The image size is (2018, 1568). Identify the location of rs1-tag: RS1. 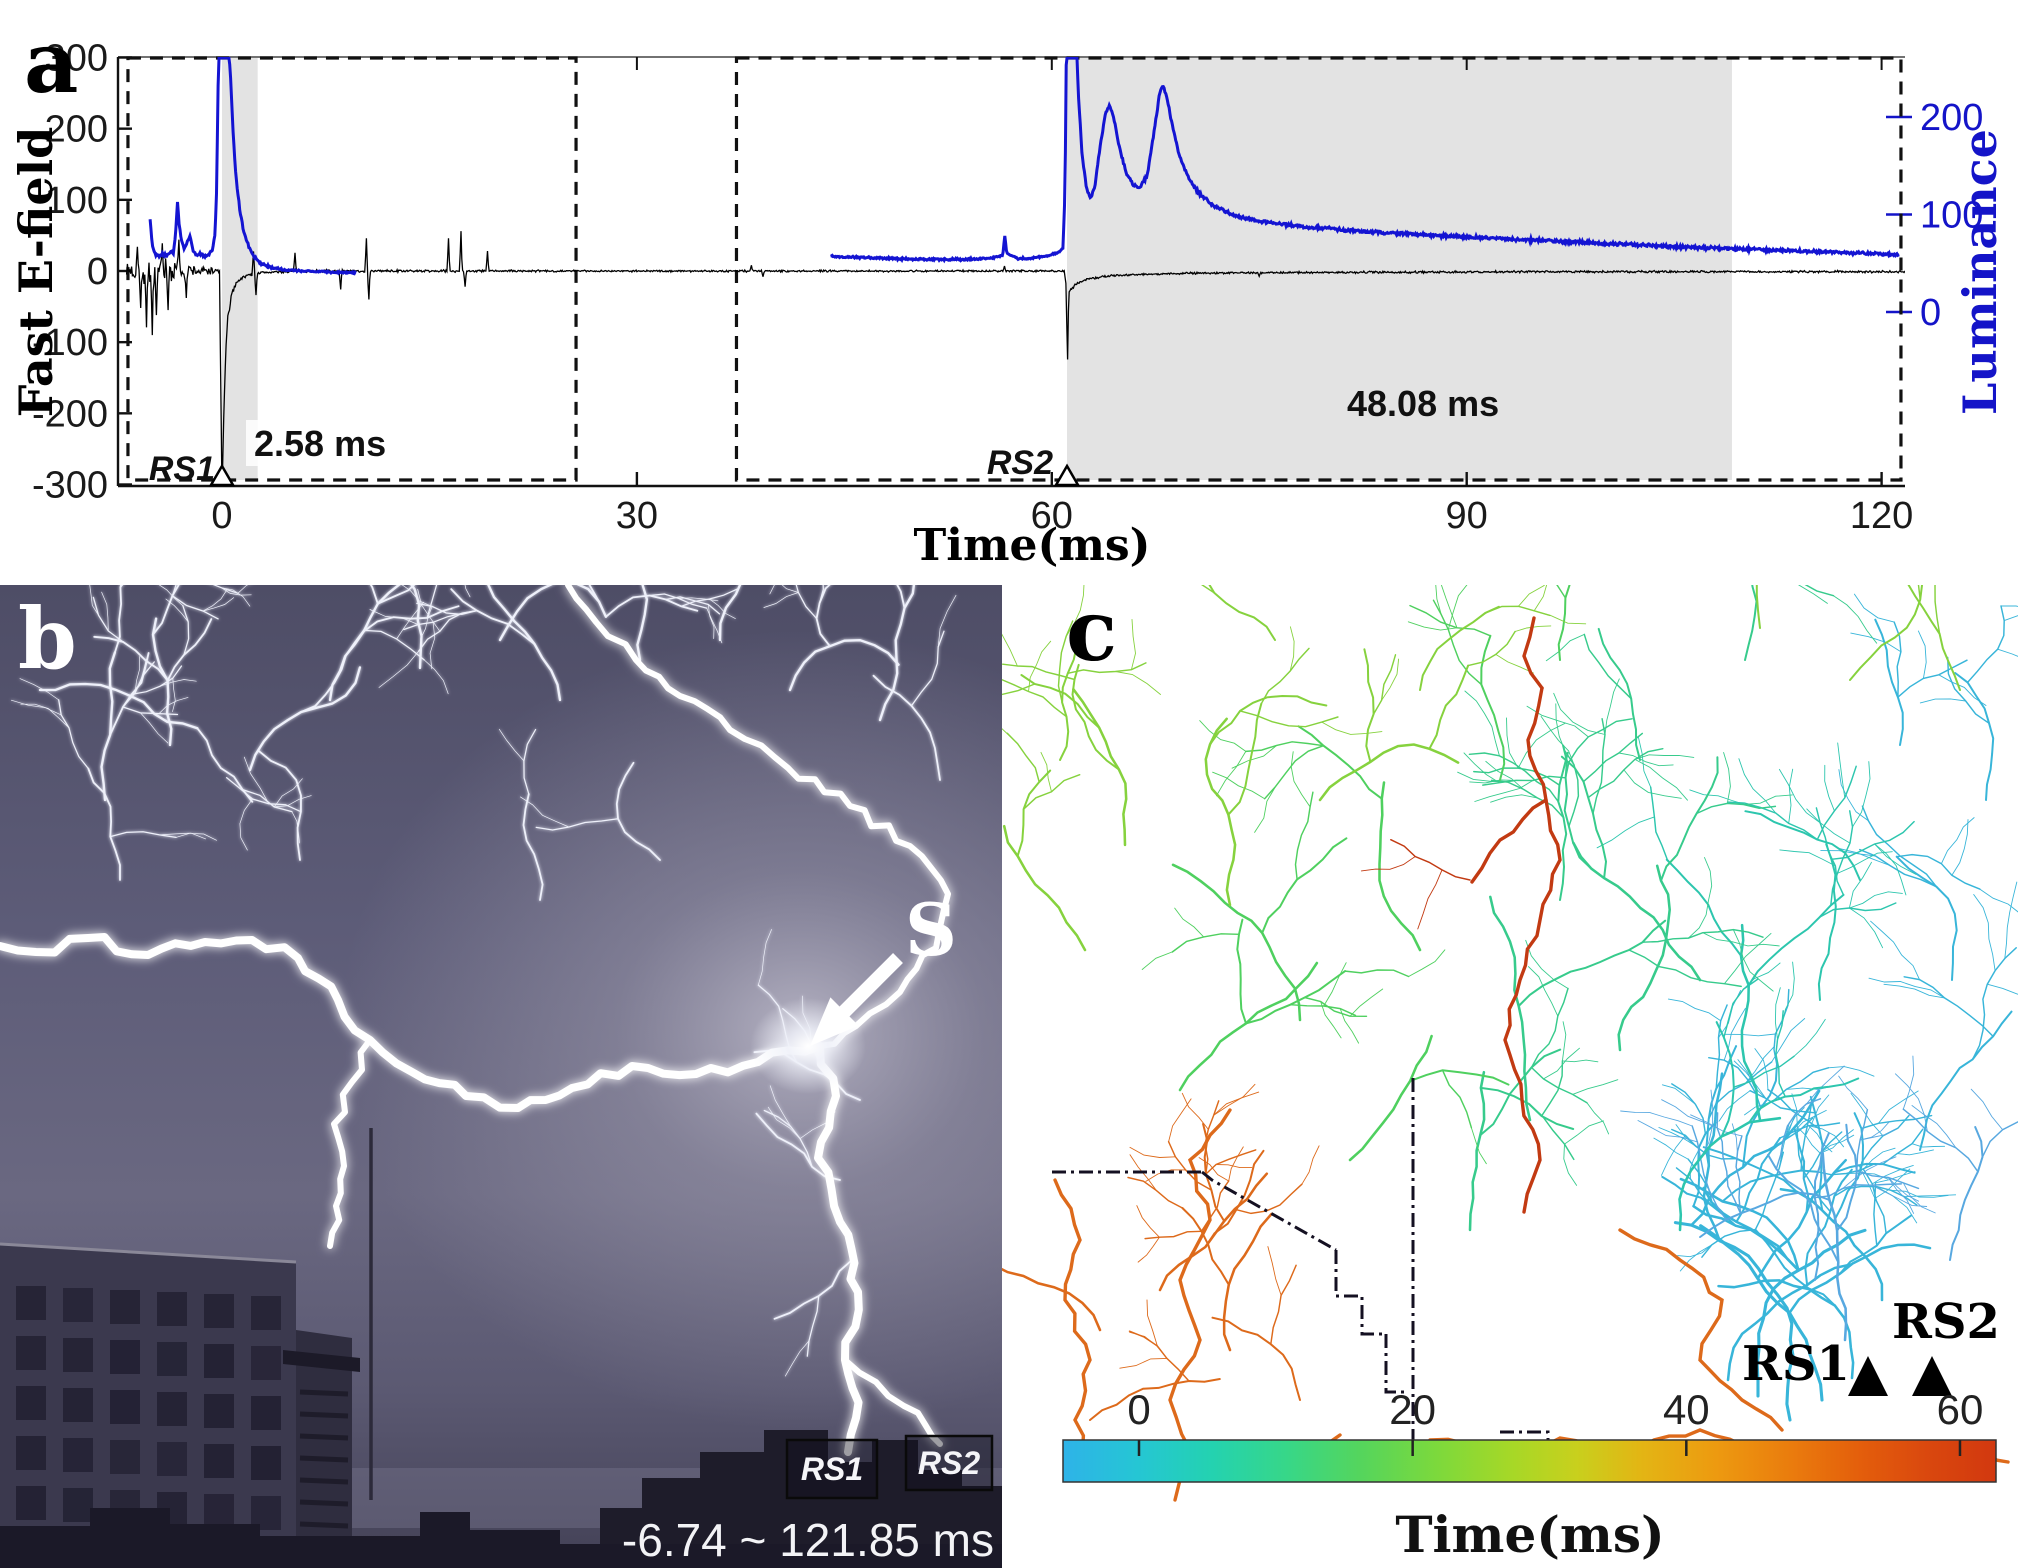
(832, 1469).